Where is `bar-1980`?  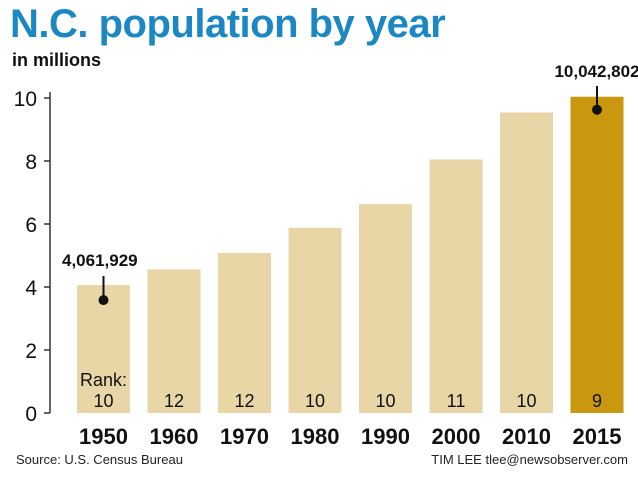
bar-1980 is located at coordinates (315, 320).